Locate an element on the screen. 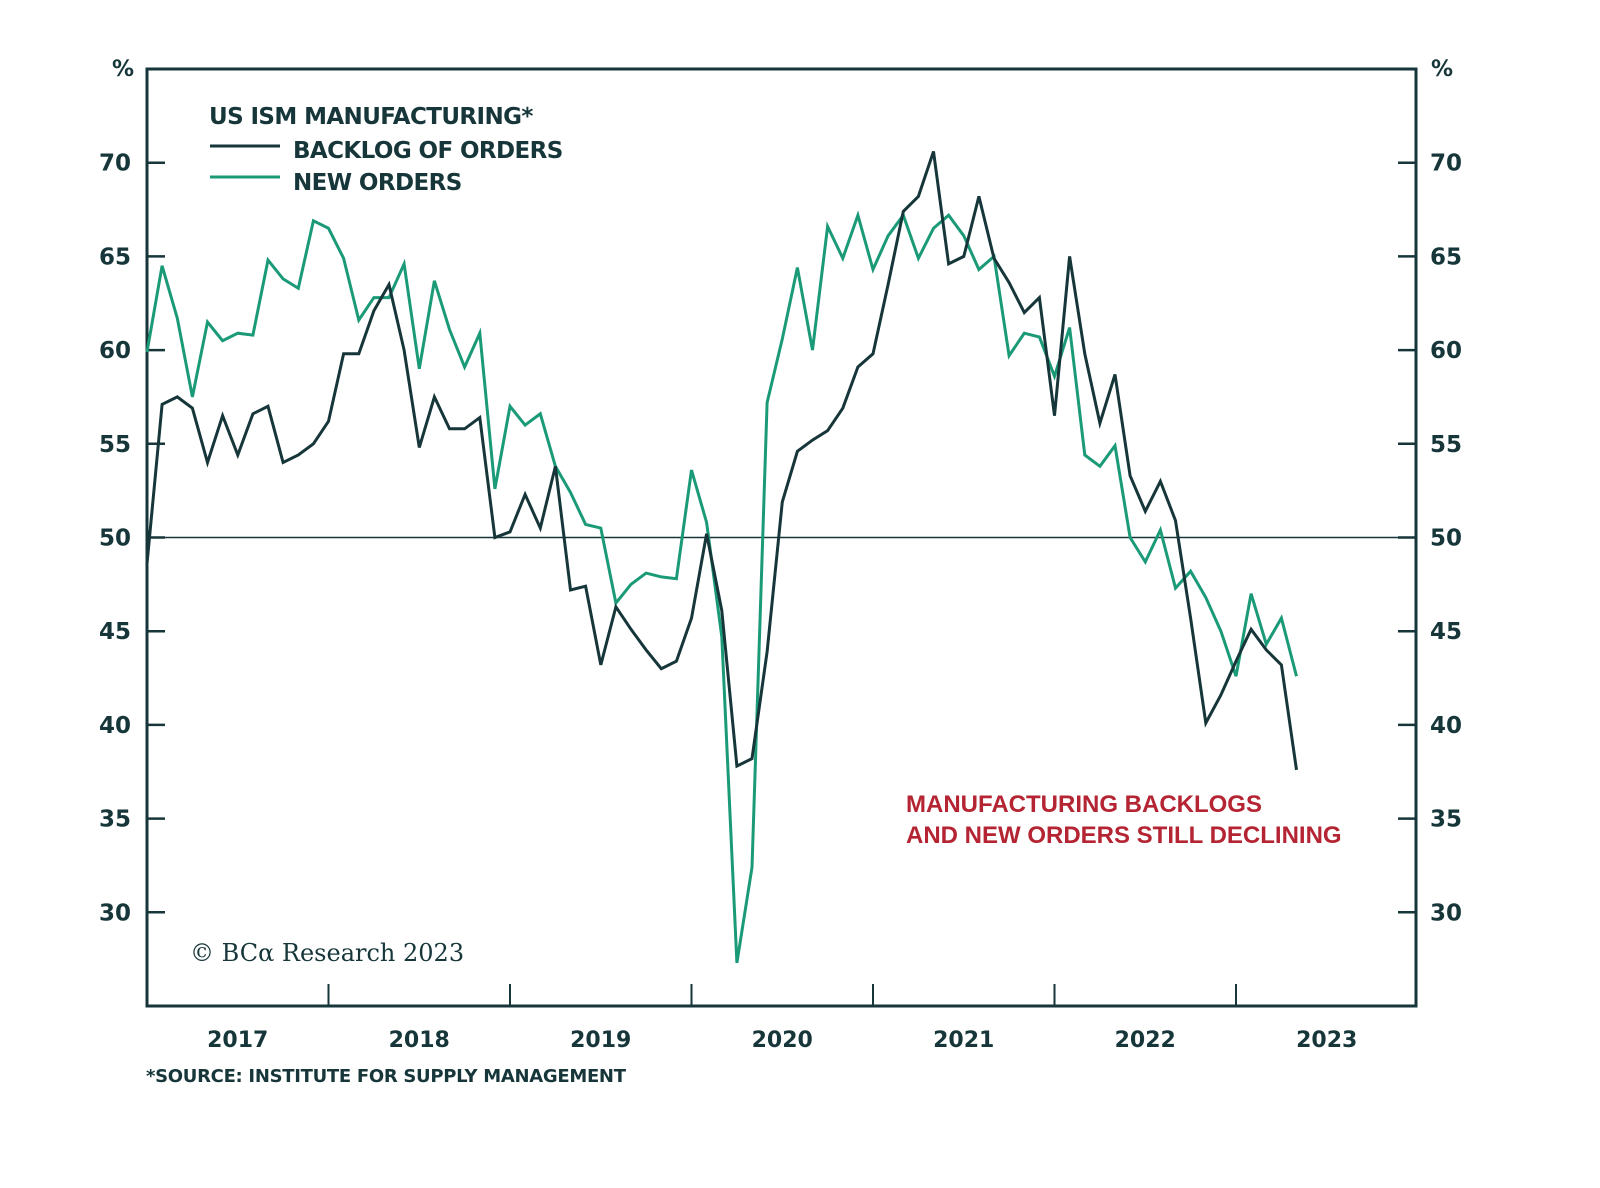 The image size is (1600, 1188). legend-title: US ISM MANUFACTURING* is located at coordinates (371, 117).